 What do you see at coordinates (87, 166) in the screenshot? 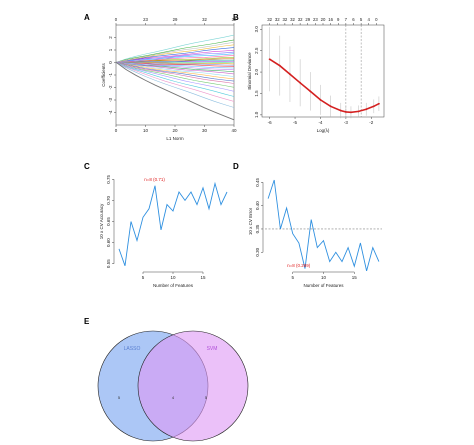
I see `panel-label-c: C` at bounding box center [87, 166].